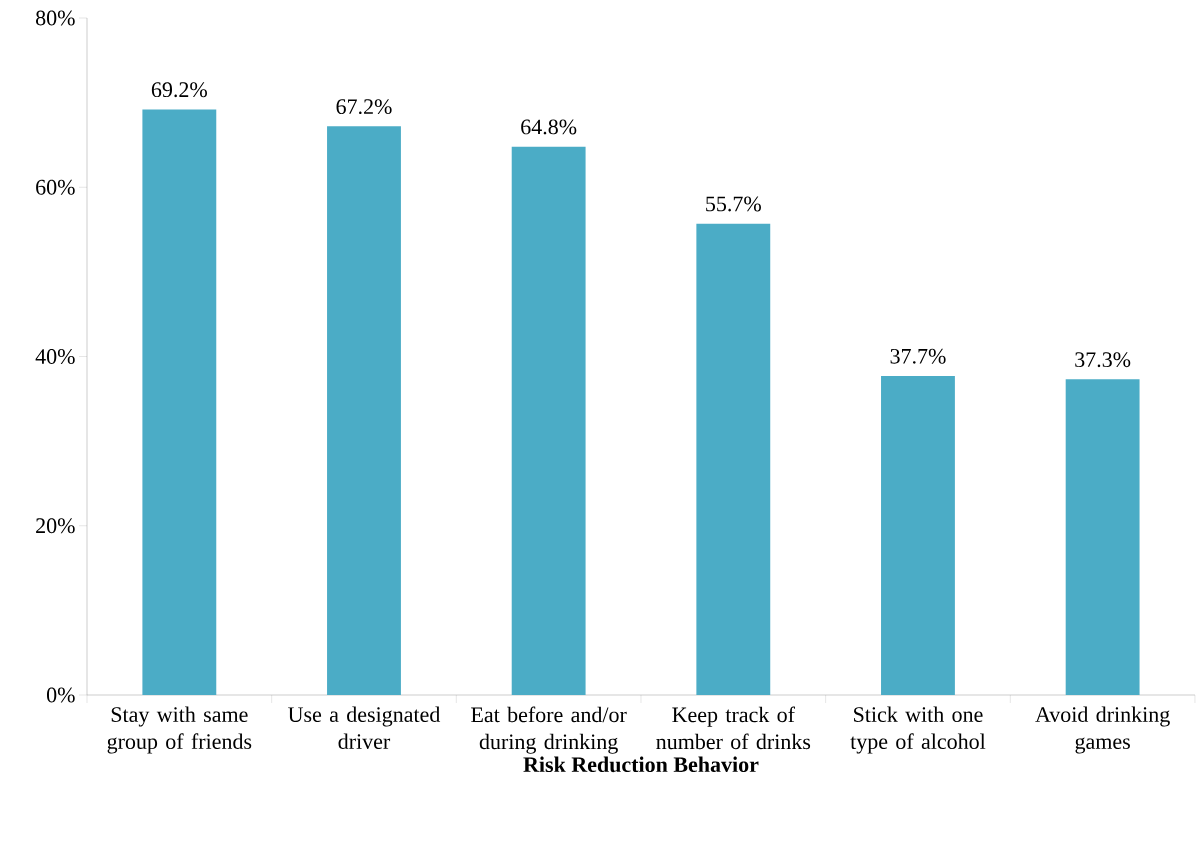  What do you see at coordinates (179, 90) in the screenshot?
I see `data-label: 69.2%` at bounding box center [179, 90].